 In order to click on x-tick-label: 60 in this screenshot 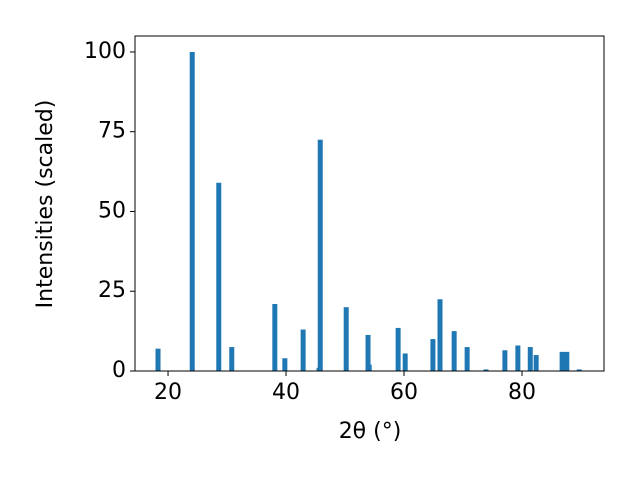, I will do `click(404, 392)`.